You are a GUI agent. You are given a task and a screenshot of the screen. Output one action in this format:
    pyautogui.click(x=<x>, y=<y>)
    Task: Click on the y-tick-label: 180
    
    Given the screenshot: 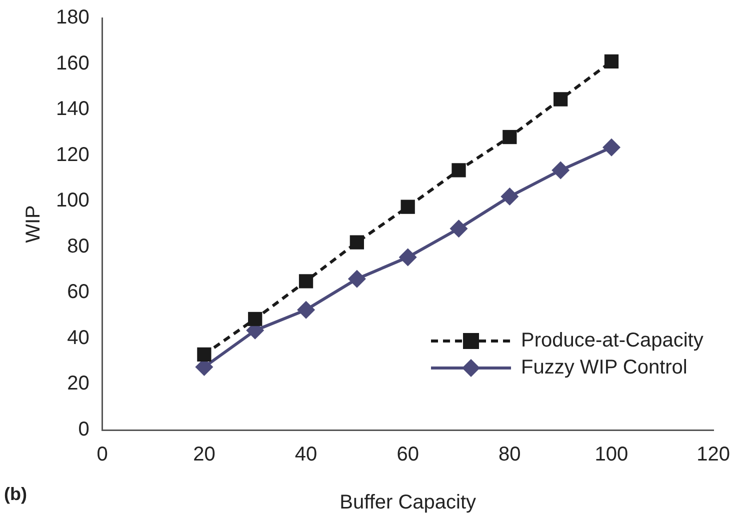 What is the action you would take?
    pyautogui.click(x=73, y=17)
    